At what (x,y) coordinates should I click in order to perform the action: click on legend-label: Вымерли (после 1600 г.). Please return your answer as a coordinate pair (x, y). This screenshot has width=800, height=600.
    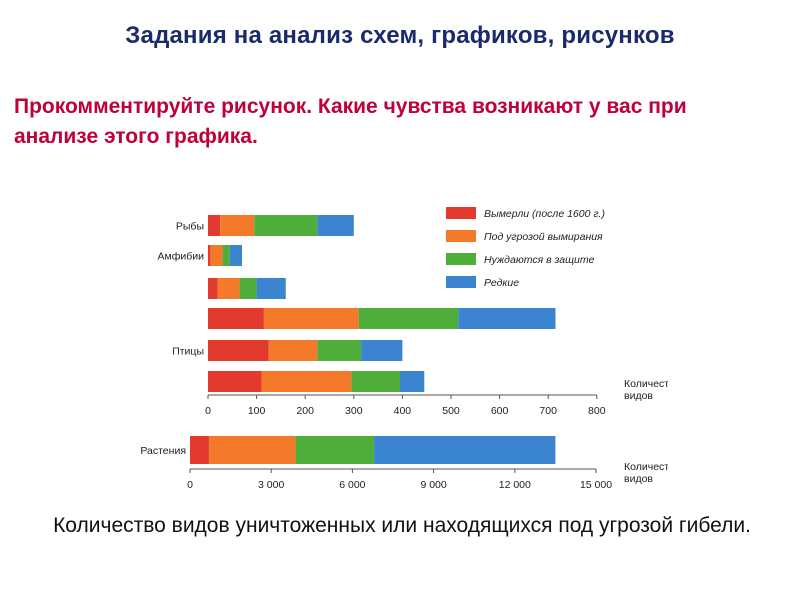
    Looking at the image, I should click on (544, 214).